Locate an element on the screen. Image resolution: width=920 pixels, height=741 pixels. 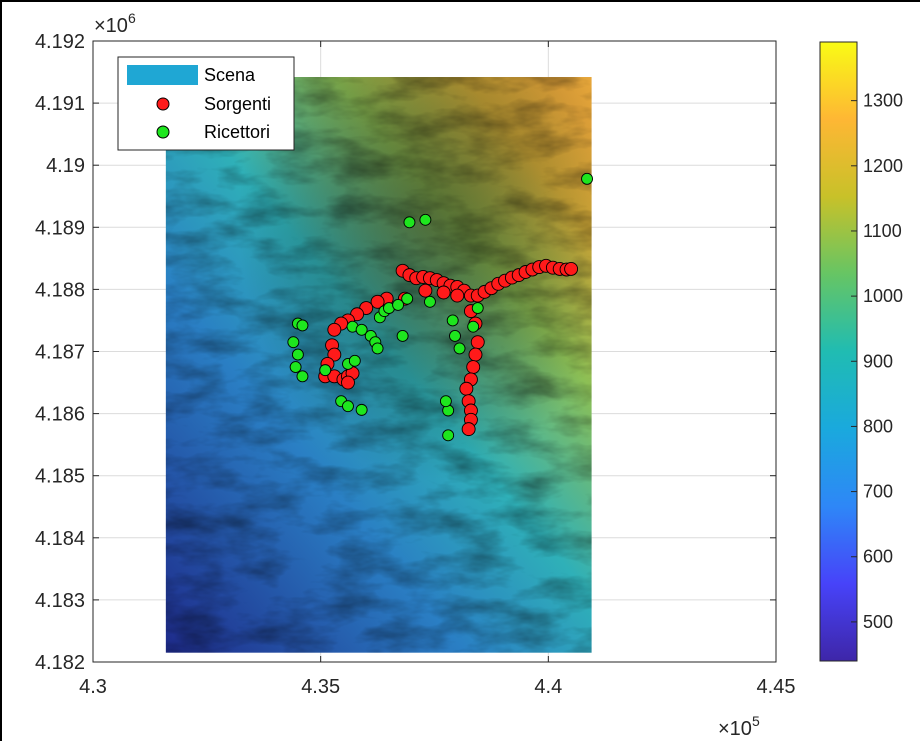
x-tick-label: 4.45 is located at coordinates (776, 687).